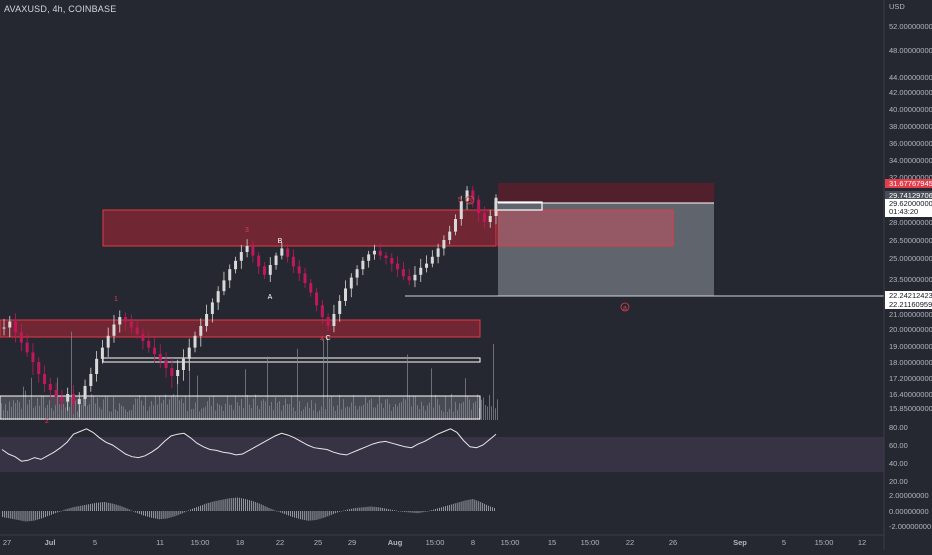 The width and height of the screenshot is (932, 555). I want to click on time-tick-label: Jul, so click(50, 542).